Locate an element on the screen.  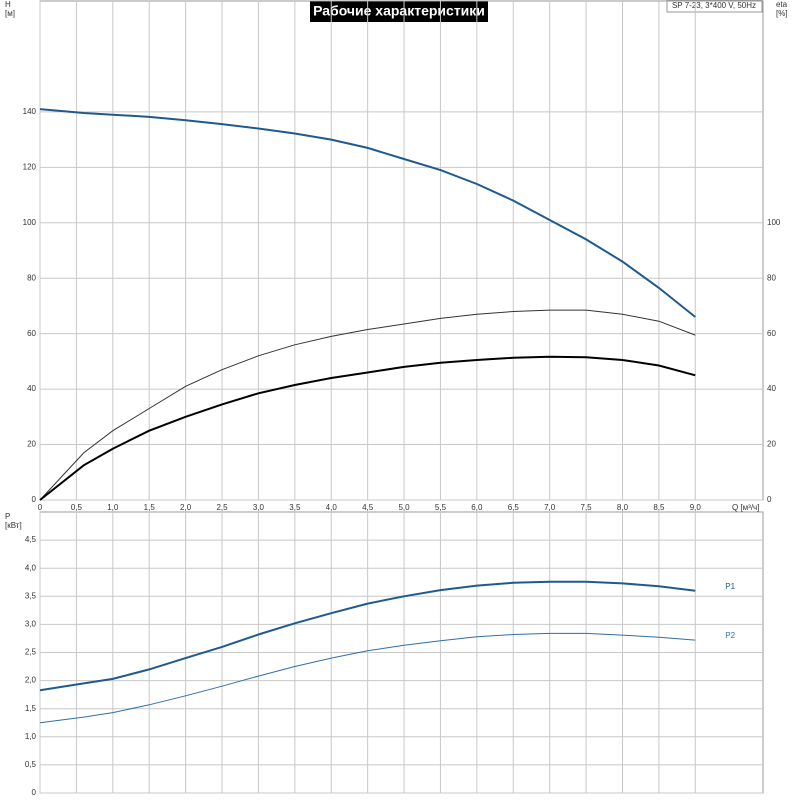
y-axis-unit: [м] is located at coordinates (10, 13).